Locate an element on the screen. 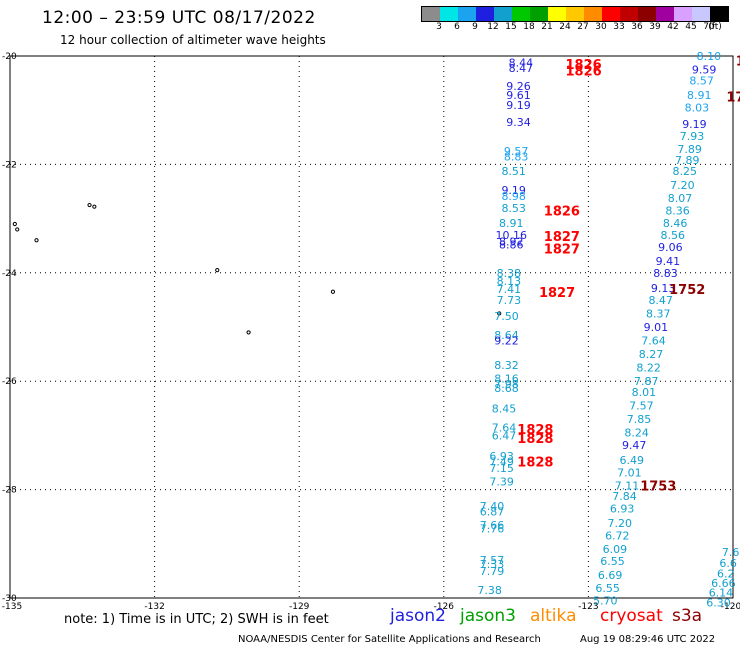 This screenshot has height=650, width=740. latitude-label: -30 is located at coordinates (9, 599).